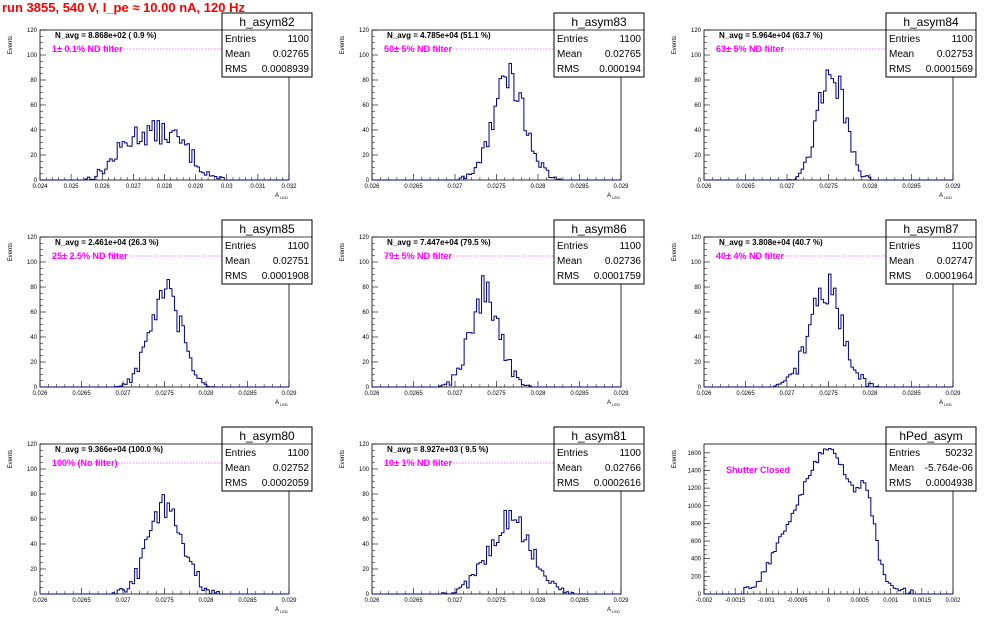  What do you see at coordinates (696, 577) in the screenshot?
I see `y-tick-label: 200` at bounding box center [696, 577].